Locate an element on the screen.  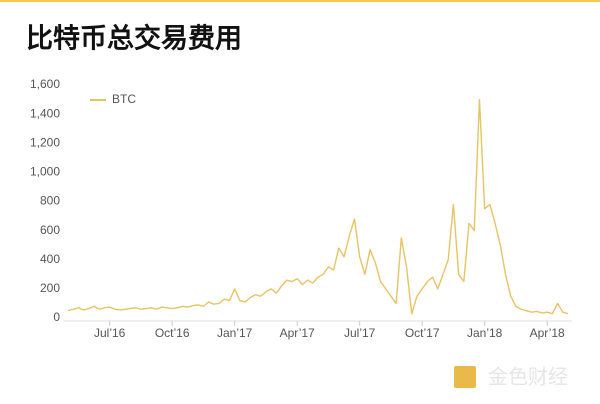
x-tick-label: Oct’17 is located at coordinates (422, 333).